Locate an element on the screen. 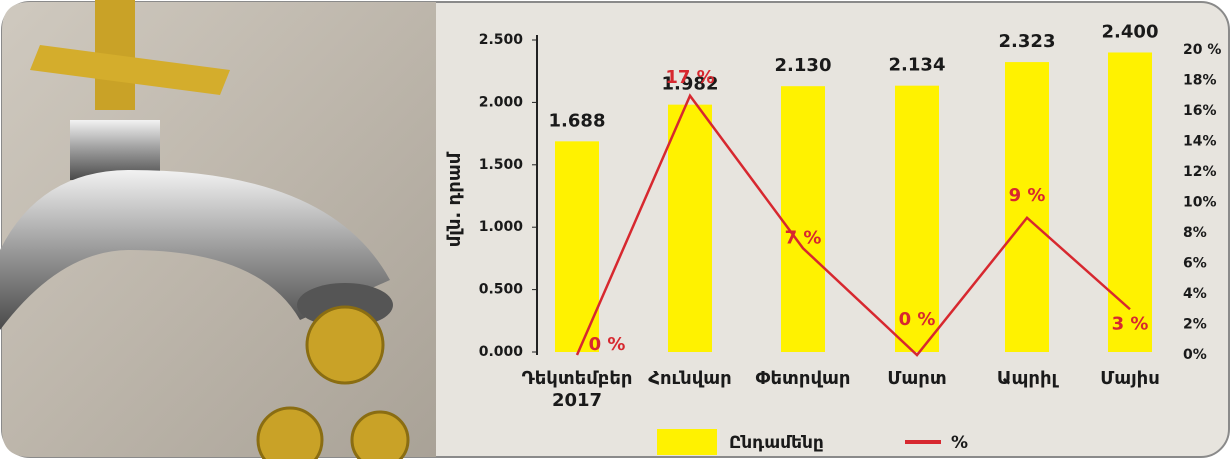 This screenshot has width=1231, height=459. y2-tick-label: 12% is located at coordinates (1200, 172).